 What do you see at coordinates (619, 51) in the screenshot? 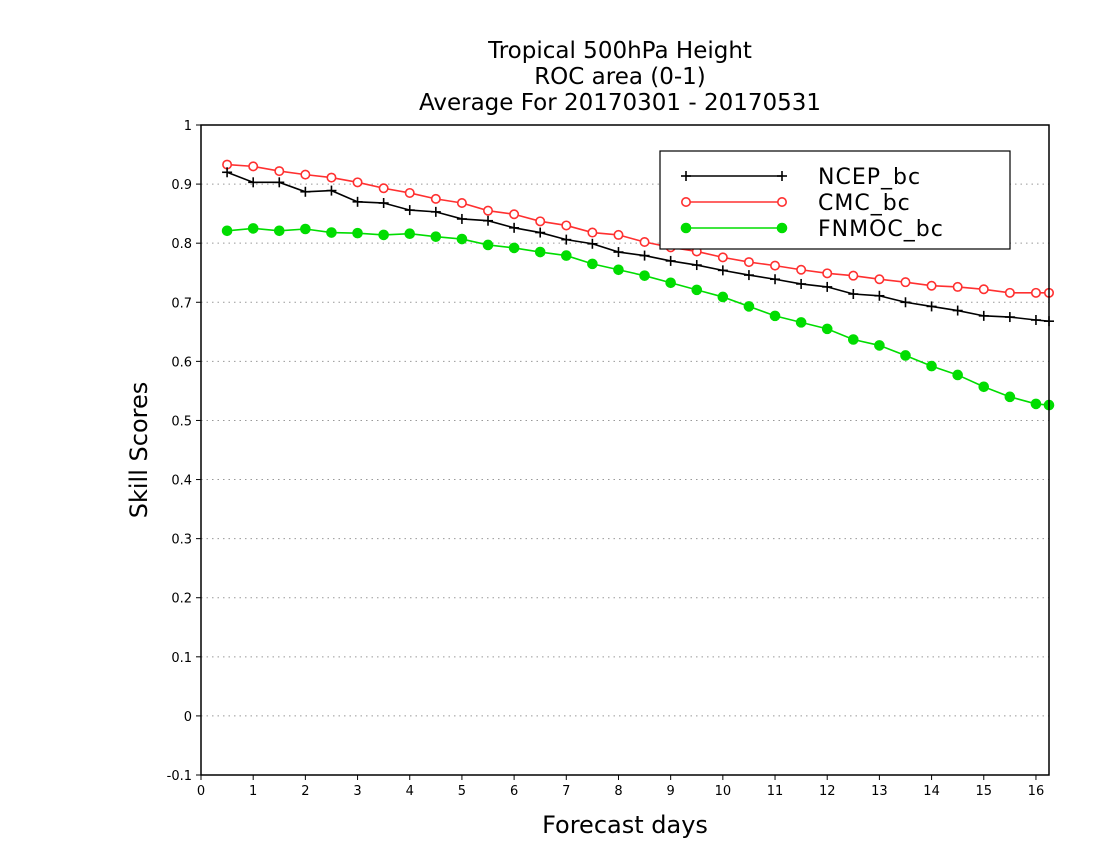
I see `chart-title-line: Tropical 500hPa Height` at bounding box center [619, 51].